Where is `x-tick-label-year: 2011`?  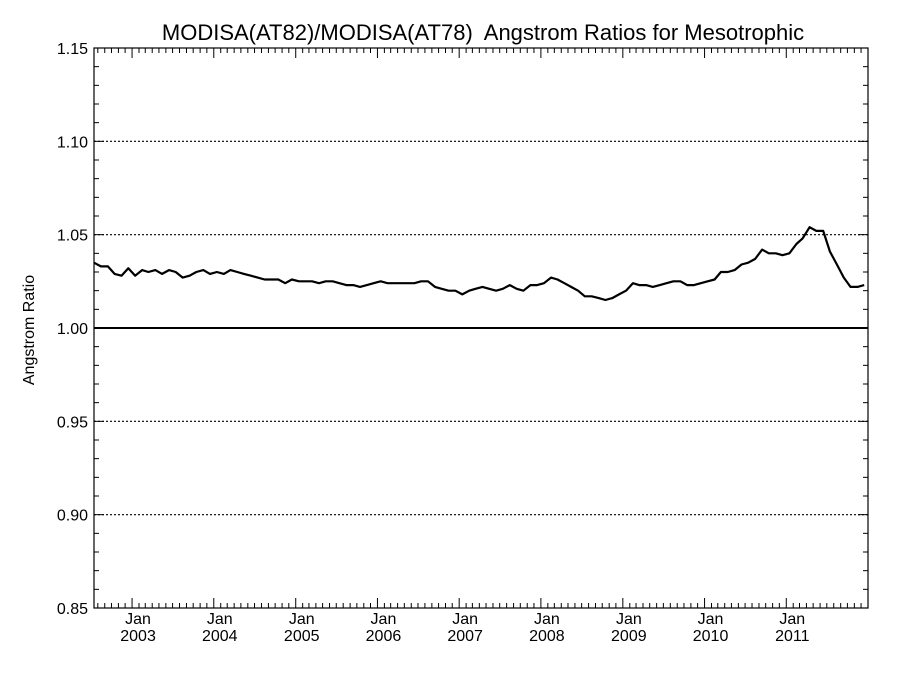
x-tick-label-year: 2011 is located at coordinates (792, 636).